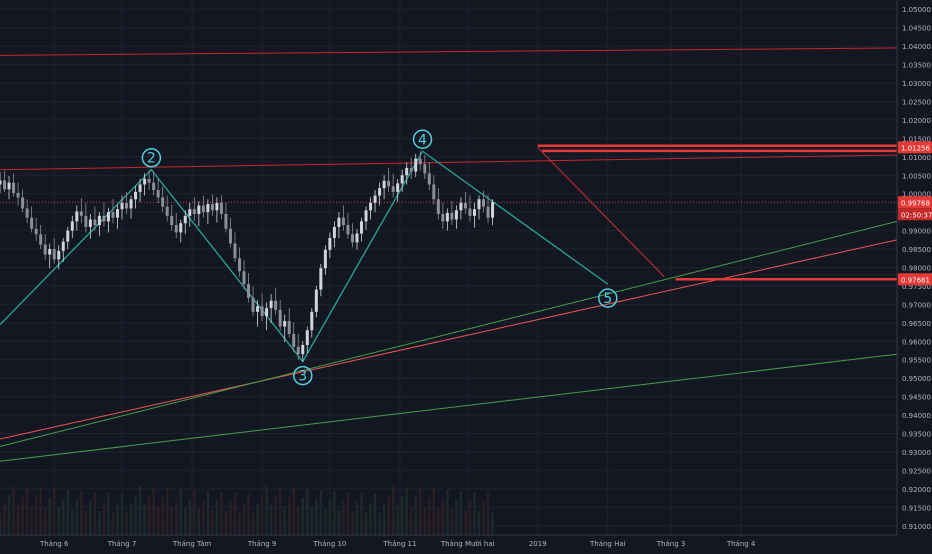 The image size is (932, 554). Describe the element at coordinates (916, 305) in the screenshot. I see `price-tick-label: 0.97000` at that location.